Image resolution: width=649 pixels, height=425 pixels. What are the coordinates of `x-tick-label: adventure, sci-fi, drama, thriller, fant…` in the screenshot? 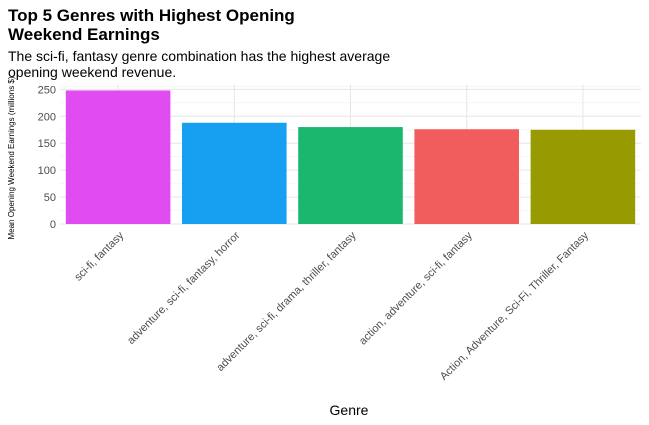 It's located at (286, 301).